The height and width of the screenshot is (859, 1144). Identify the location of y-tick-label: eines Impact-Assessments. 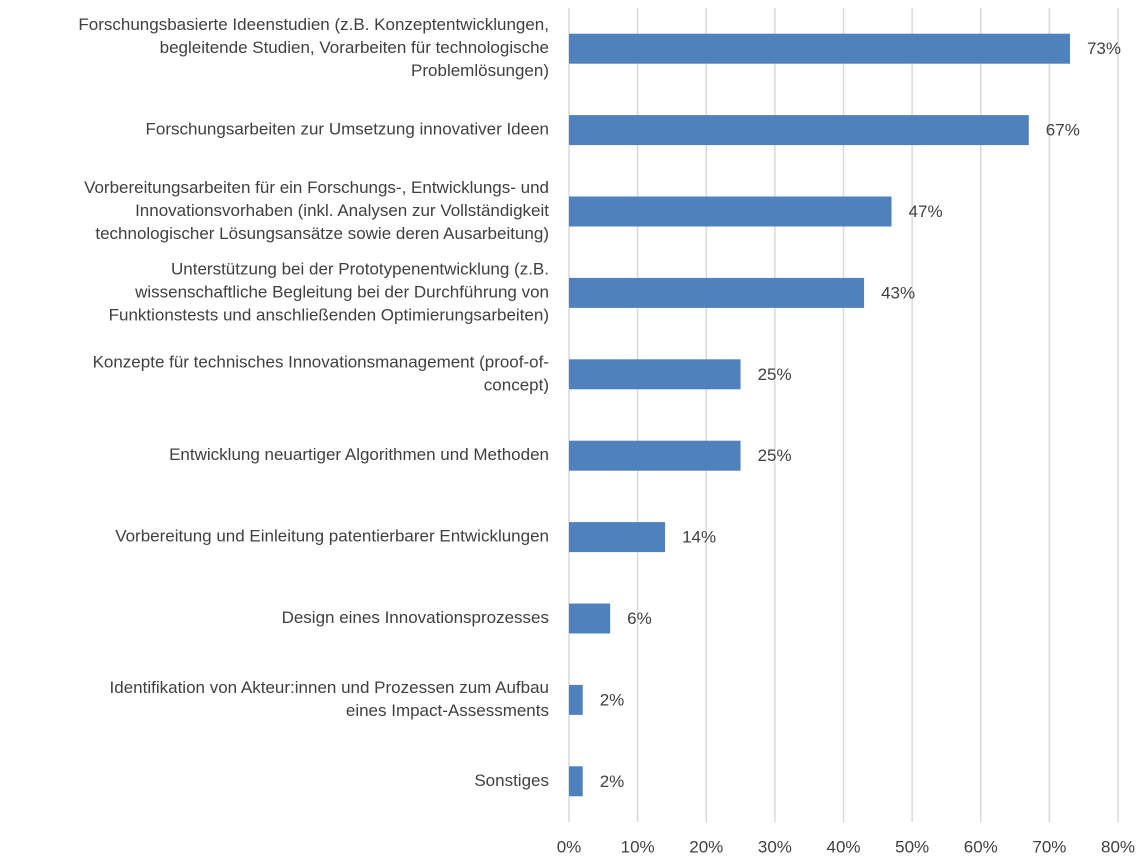
(447, 710).